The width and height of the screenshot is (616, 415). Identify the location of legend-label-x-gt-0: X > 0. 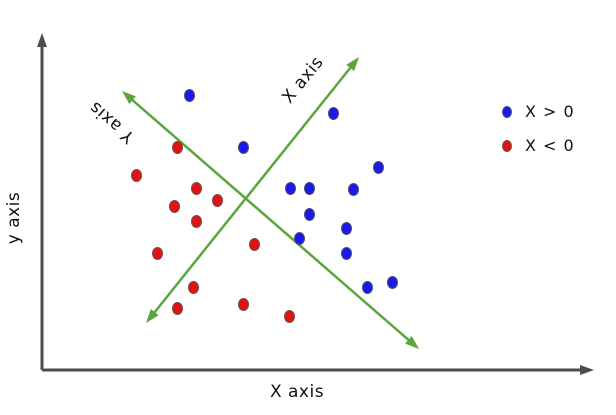
(550, 111).